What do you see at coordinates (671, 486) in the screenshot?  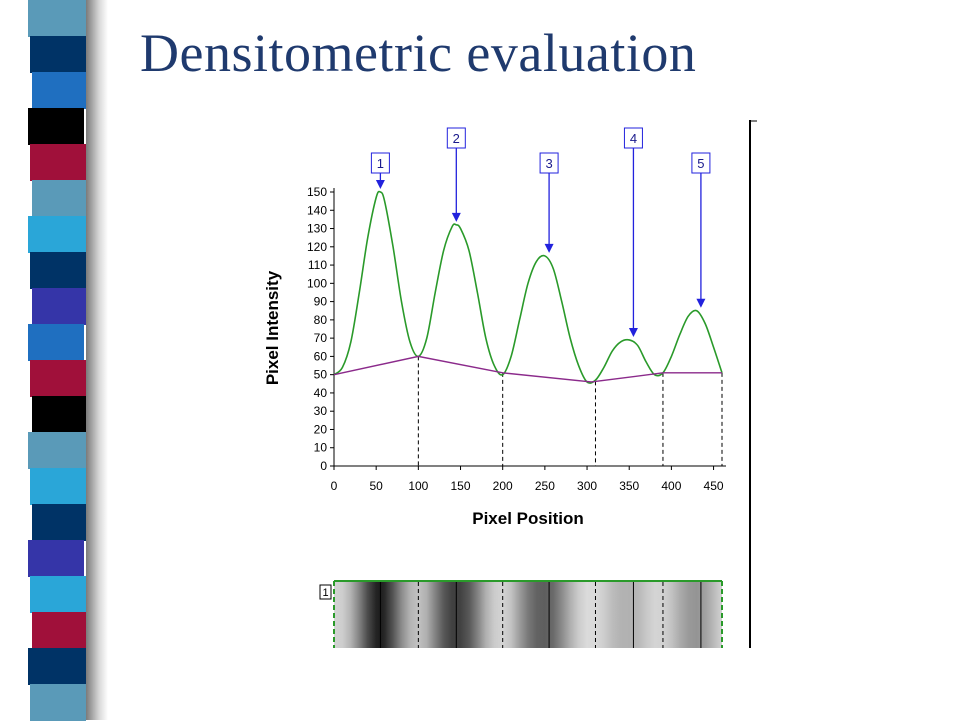 I see `x-tick-label: 400` at bounding box center [671, 486].